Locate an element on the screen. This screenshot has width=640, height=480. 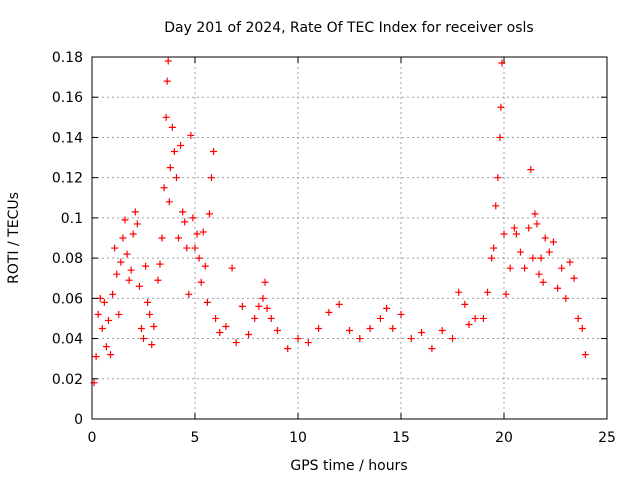
y-tick-label: 0.02 is located at coordinates (67, 380).